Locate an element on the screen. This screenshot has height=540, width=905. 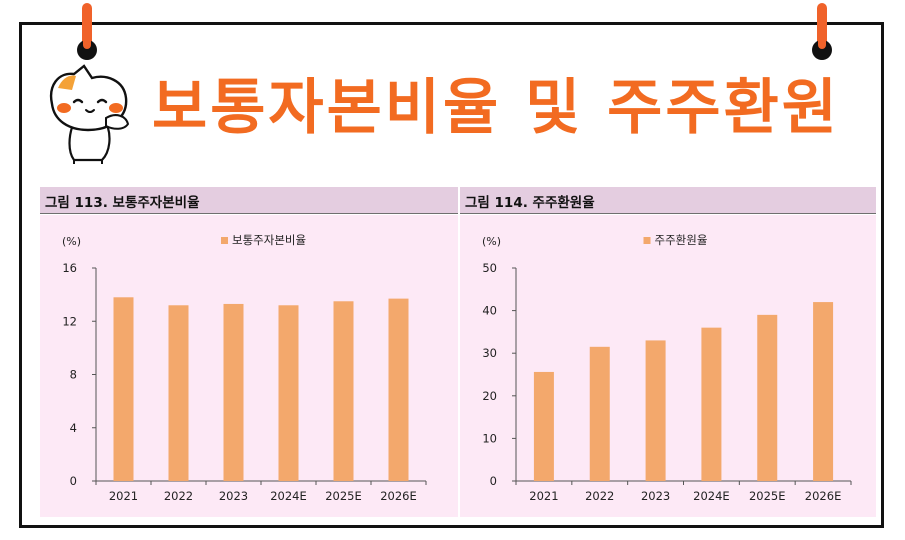
y-tick-label: 8 is located at coordinates (73, 375).